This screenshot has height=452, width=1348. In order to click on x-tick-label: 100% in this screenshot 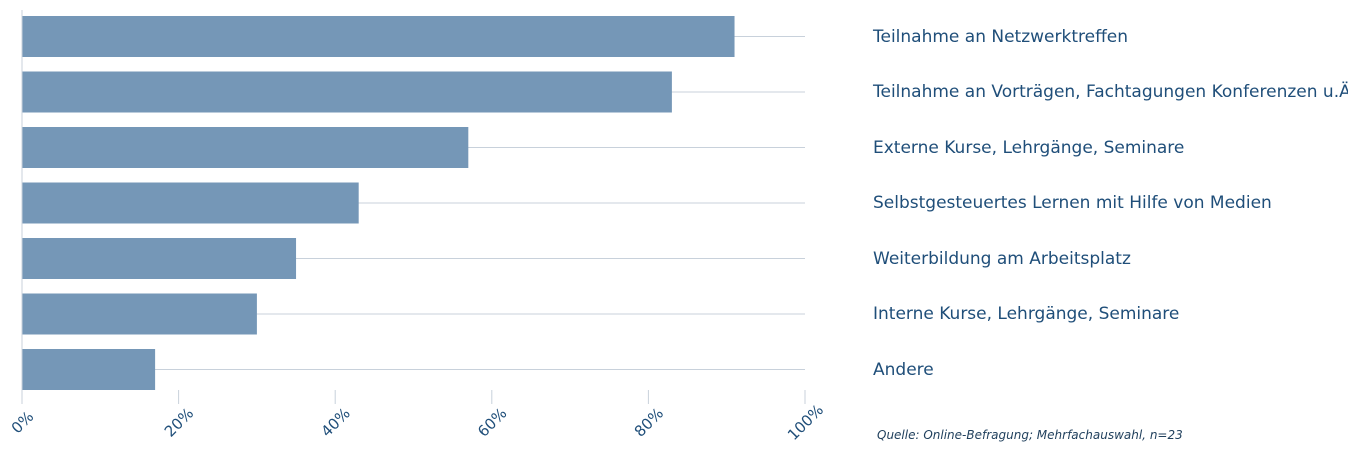, I will do `click(805, 422)`.